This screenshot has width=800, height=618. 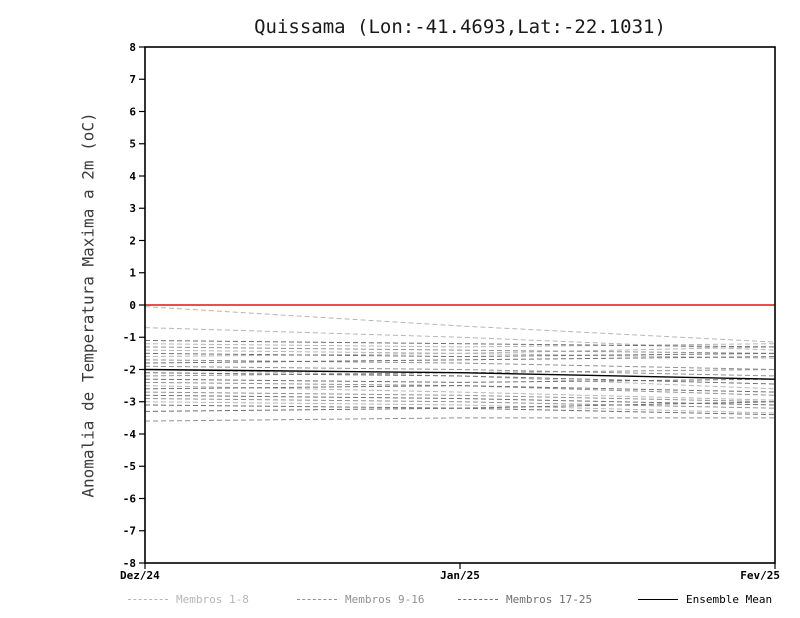 What do you see at coordinates (132, 208) in the screenshot?
I see `y-tick-label: 3` at bounding box center [132, 208].